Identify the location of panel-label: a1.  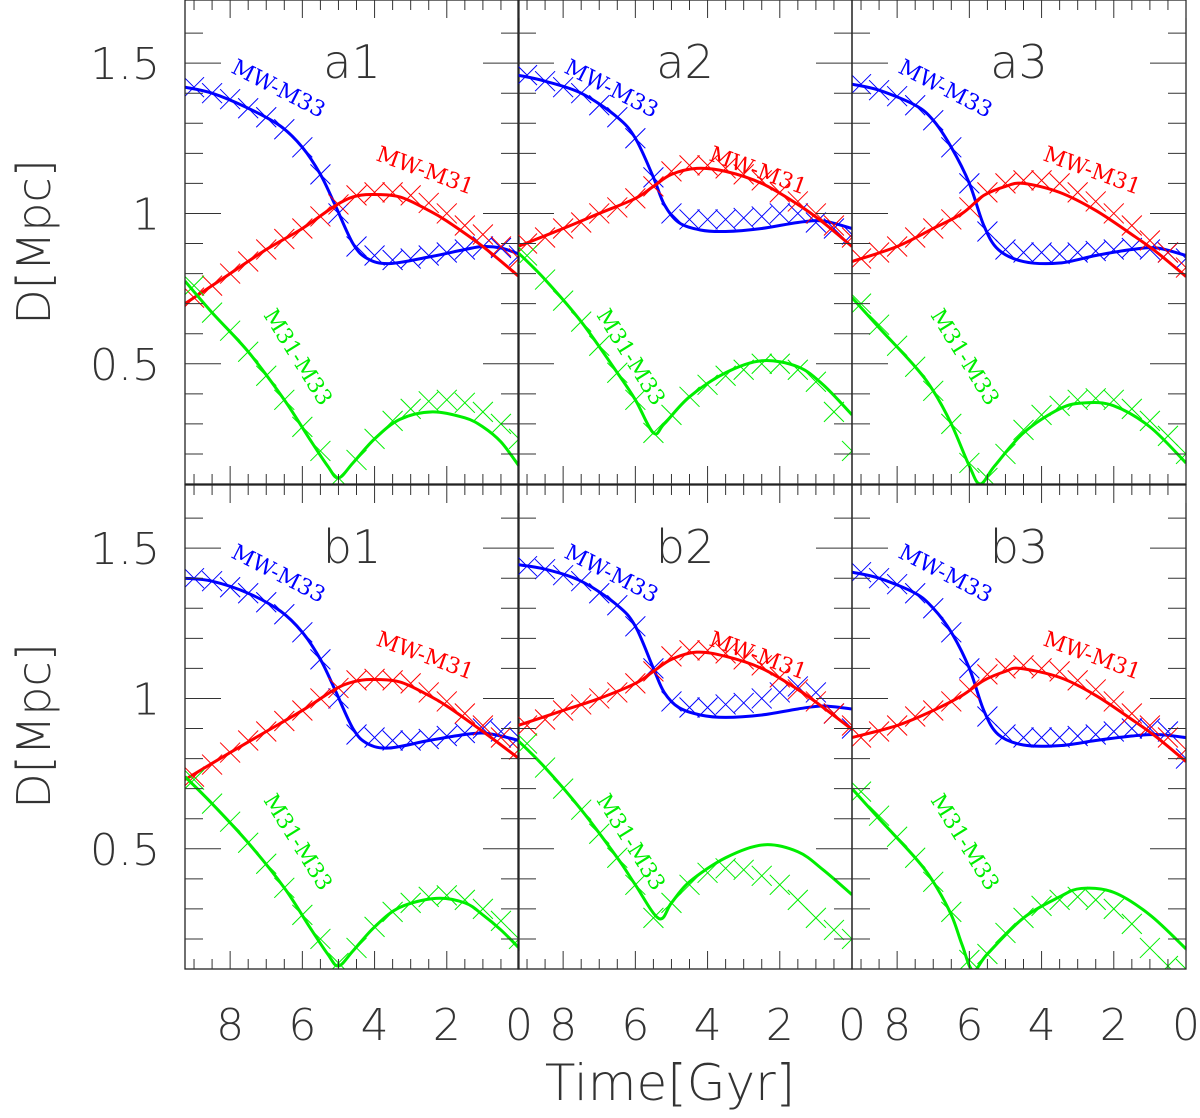
(351, 62).